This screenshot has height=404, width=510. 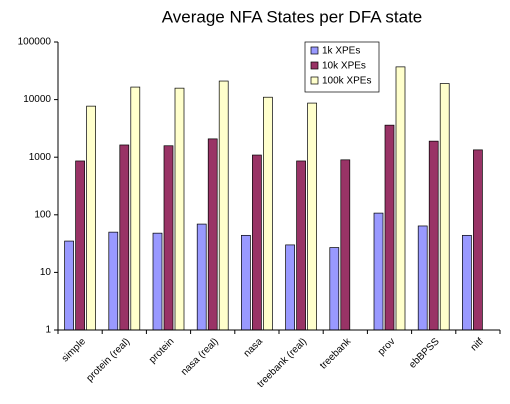 I want to click on legend: 1k XPEs 10k XPEs 100k XPEs, so click(x=342, y=67).